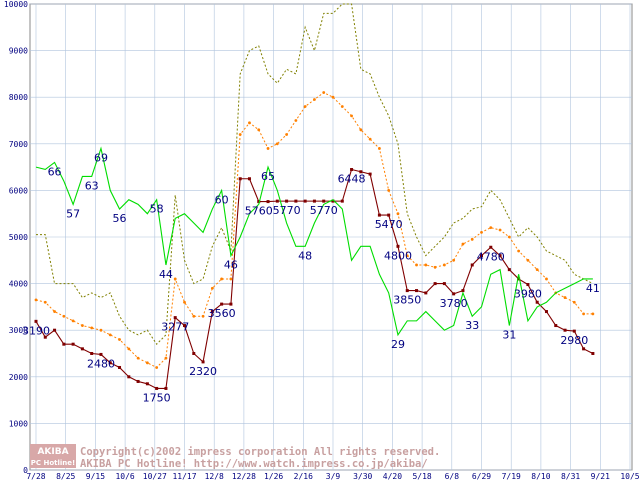 This screenshot has height=480, width=640. What do you see at coordinates (244, 476) in the screenshot?
I see `x-tick-label: 12/28` at bounding box center [244, 476].